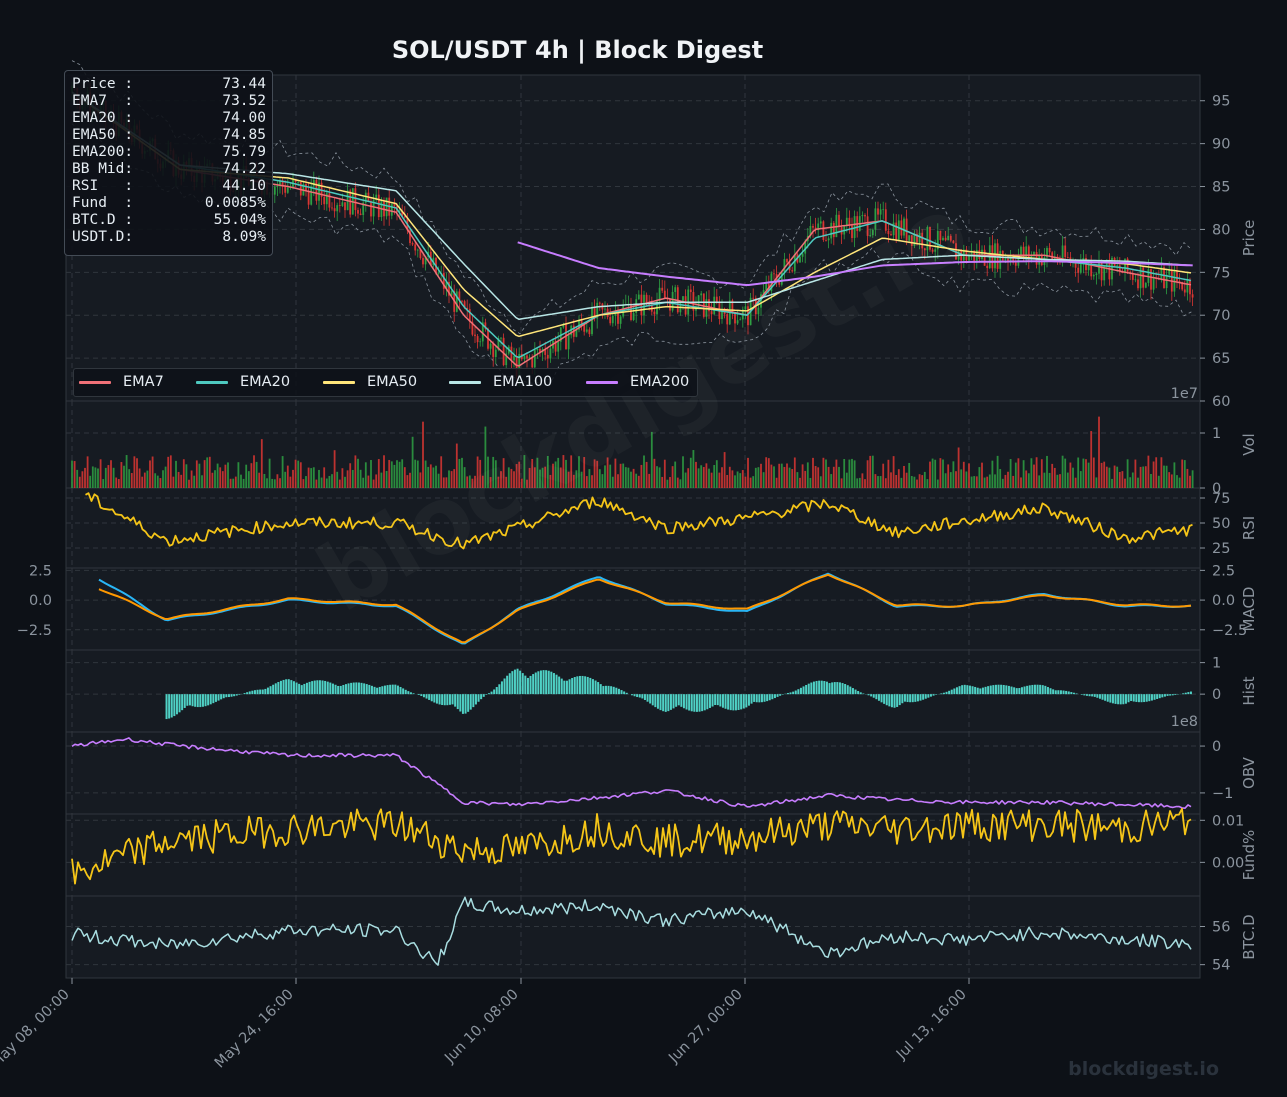 The height and width of the screenshot is (1097, 1287). I want to click on legend-swatch, so click(602, 382).